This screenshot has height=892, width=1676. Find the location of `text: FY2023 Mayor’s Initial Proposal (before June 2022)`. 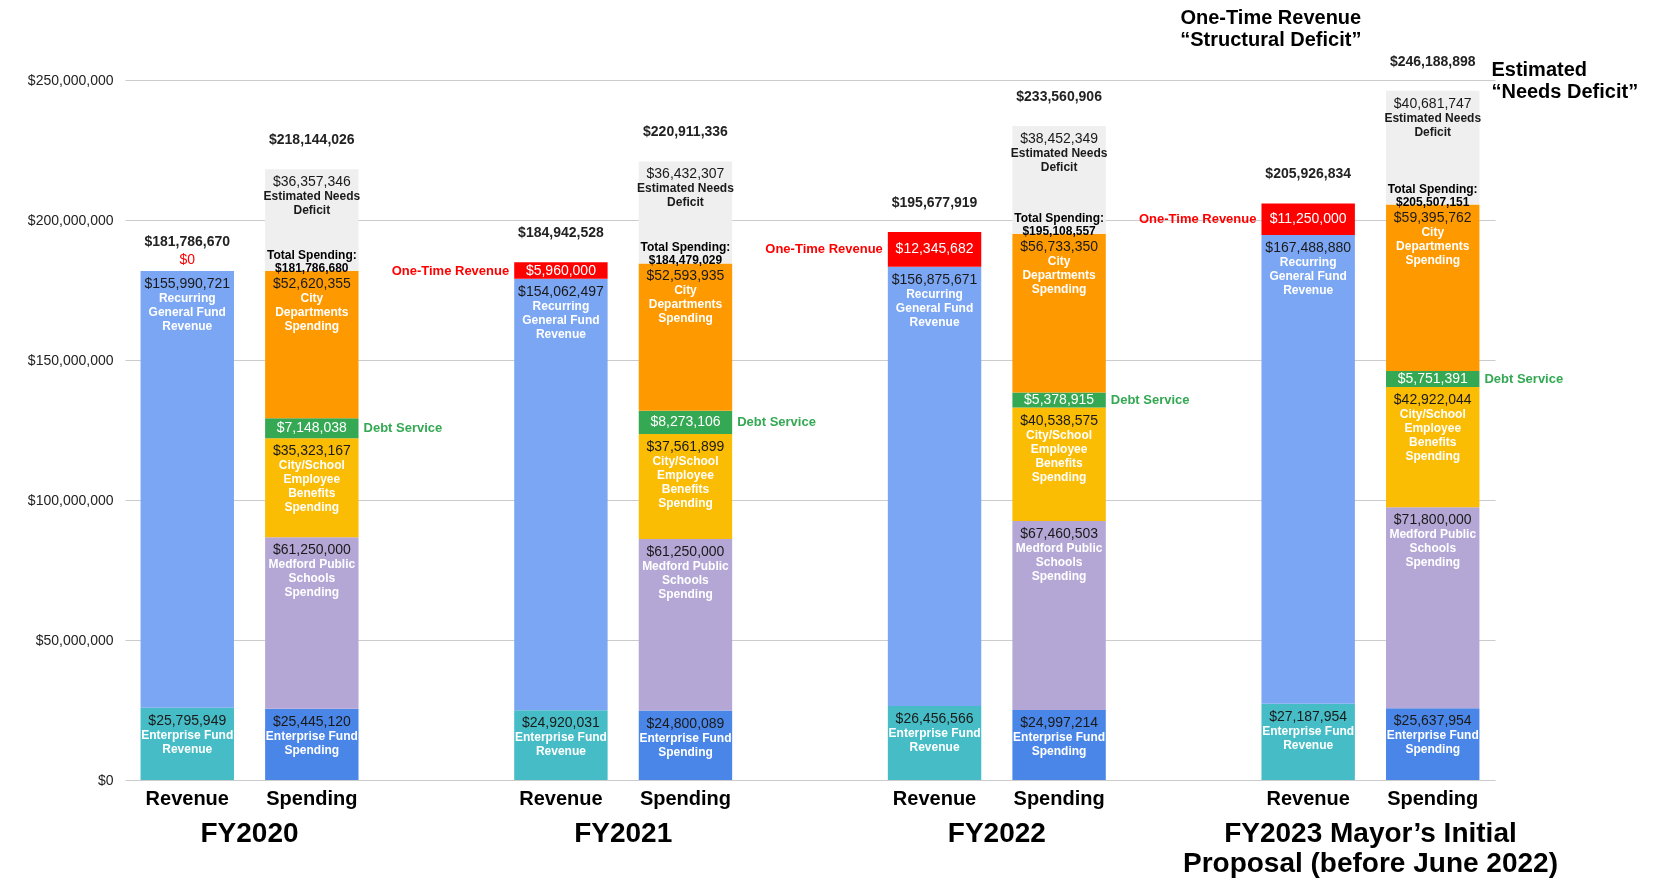

text: FY2023 Mayor’s Initial Proposal (before June 2022) is located at coordinates (1370, 847).